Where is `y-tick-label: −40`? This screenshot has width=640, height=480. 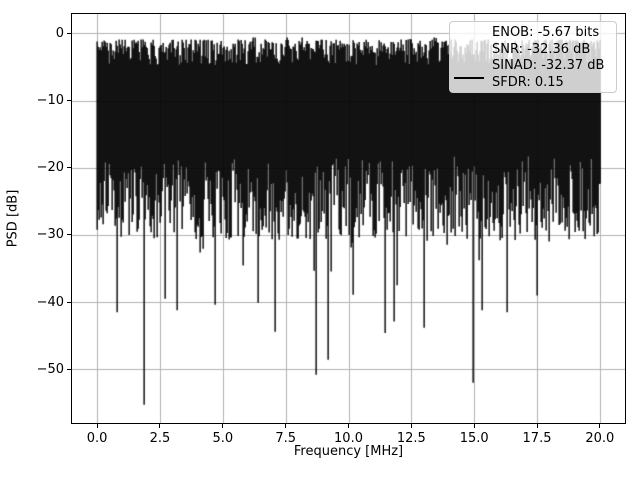
y-tick-label: −40 is located at coordinates (50, 302).